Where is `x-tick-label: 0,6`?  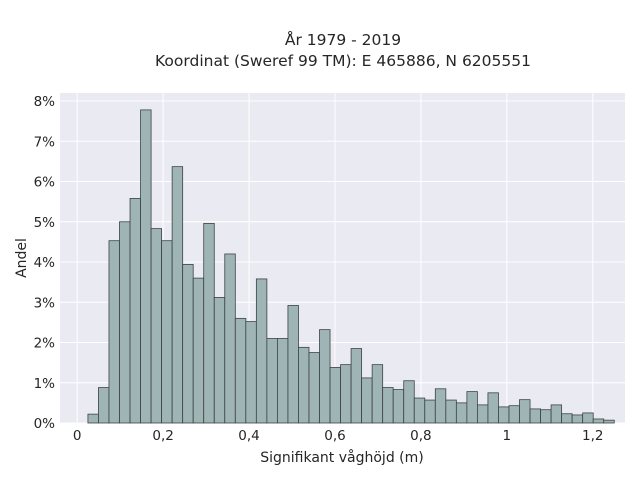
x-tick-label: 0,6 is located at coordinates (334, 436).